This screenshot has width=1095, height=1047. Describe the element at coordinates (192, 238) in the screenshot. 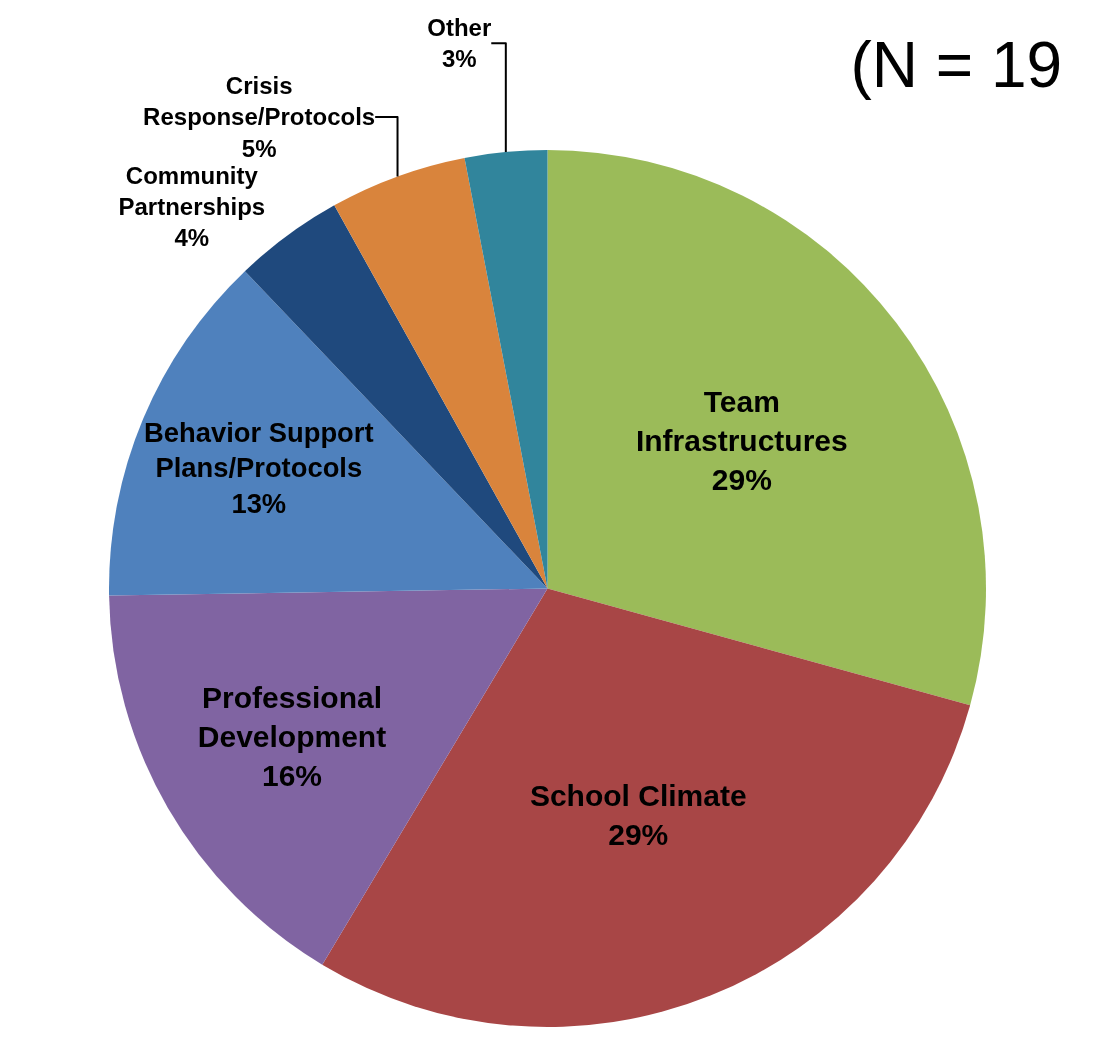

I see `data-label: 4%` at that location.